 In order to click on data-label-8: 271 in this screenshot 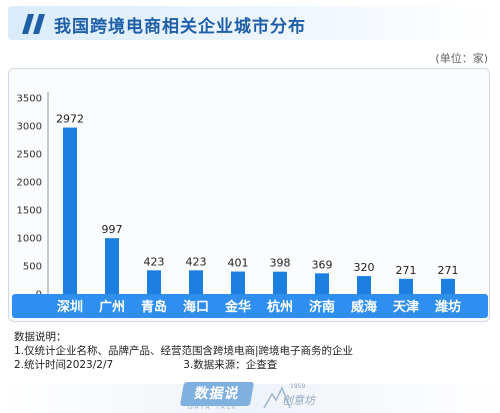, I will do `click(406, 270)`.